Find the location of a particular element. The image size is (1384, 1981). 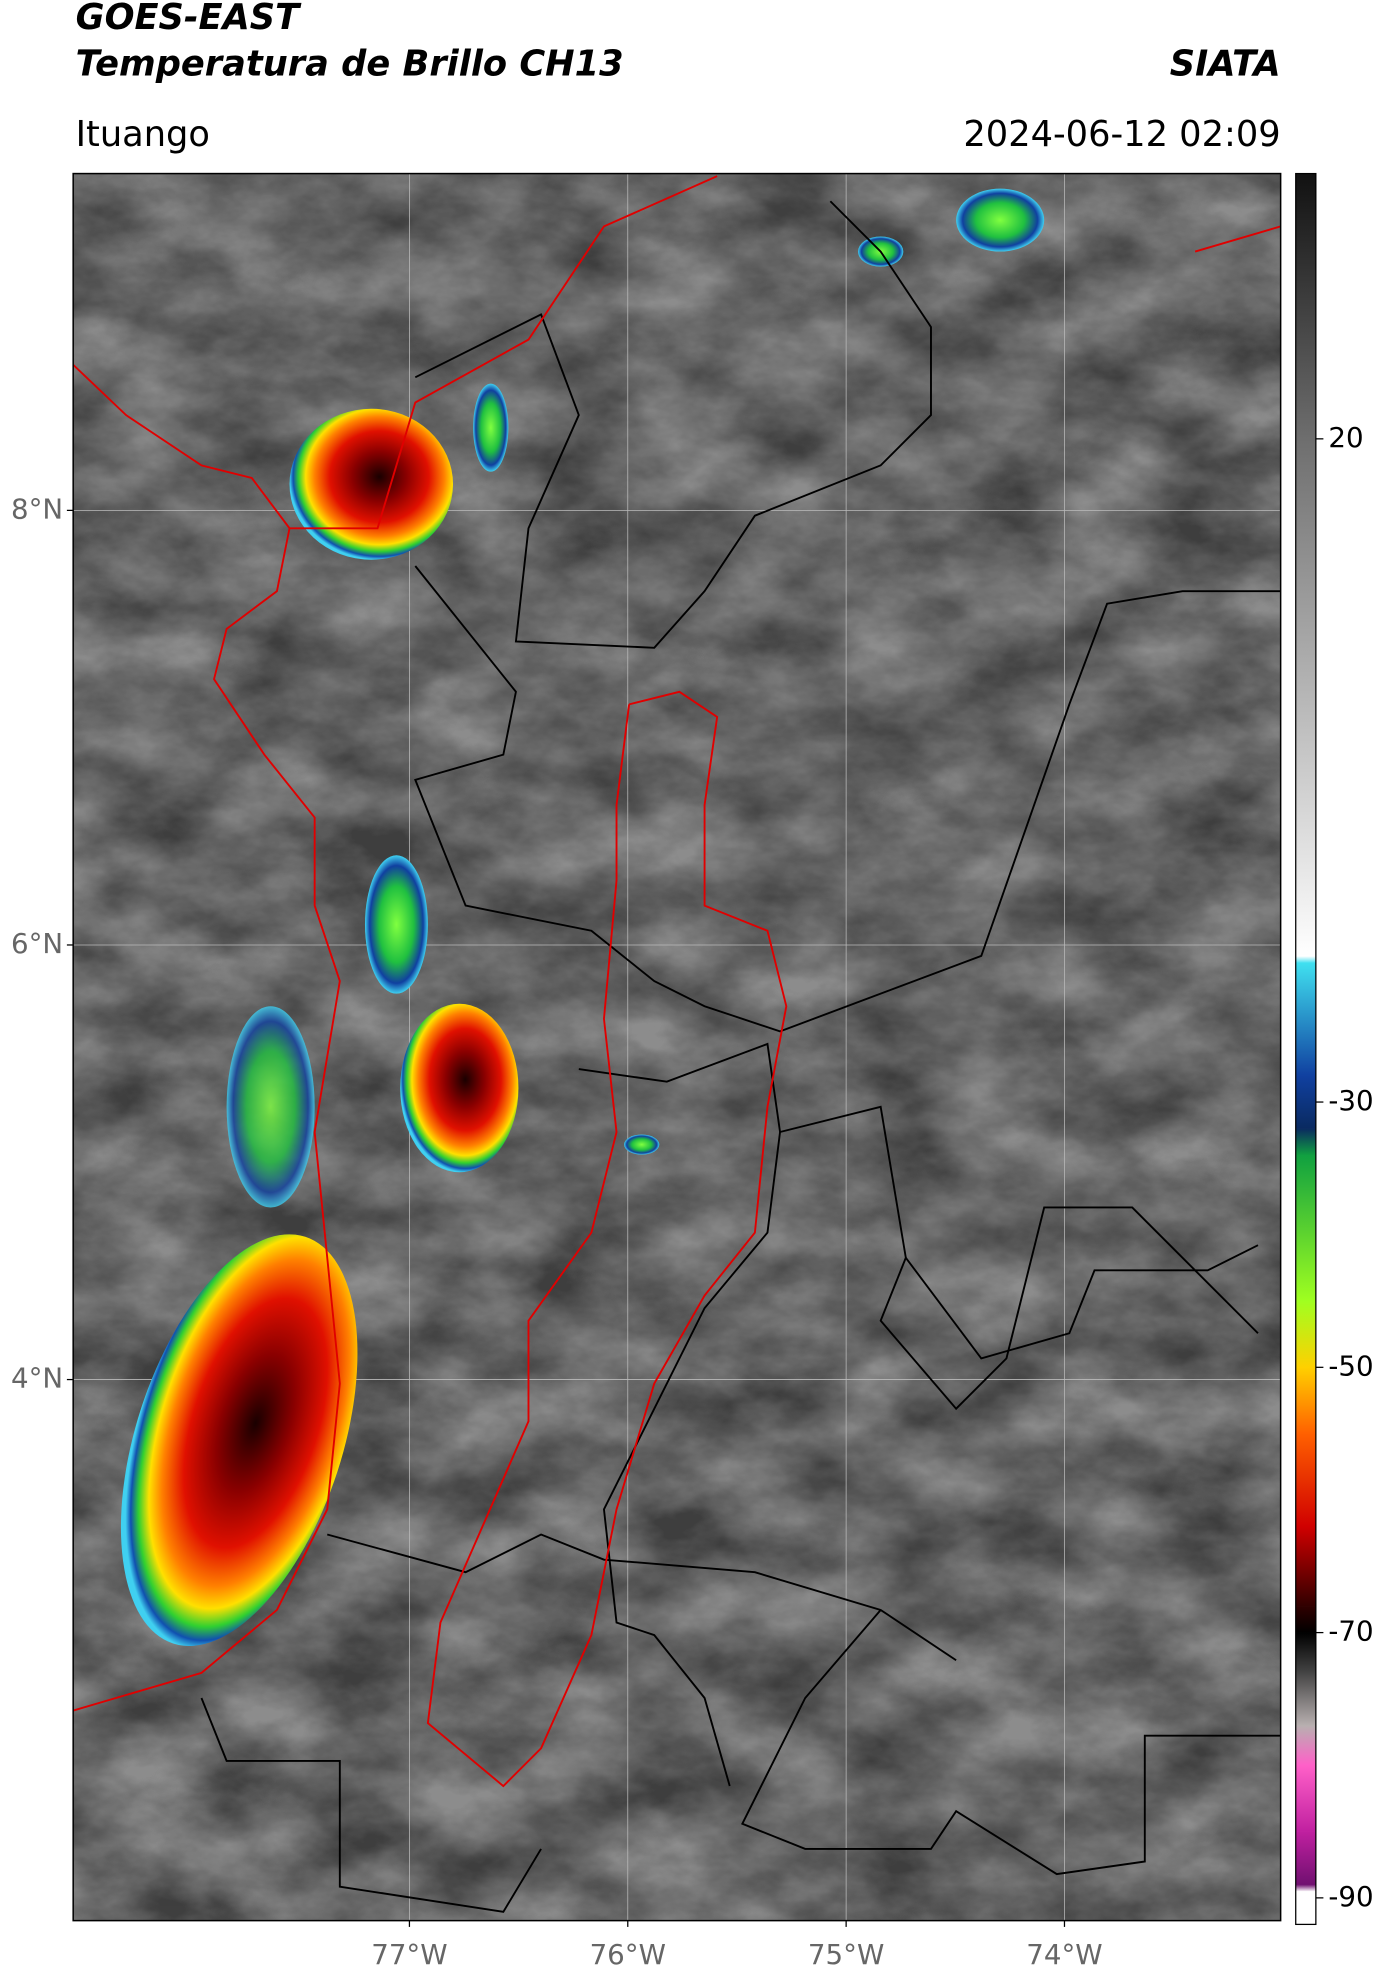

source: SIATA is located at coordinates (1225, 63).